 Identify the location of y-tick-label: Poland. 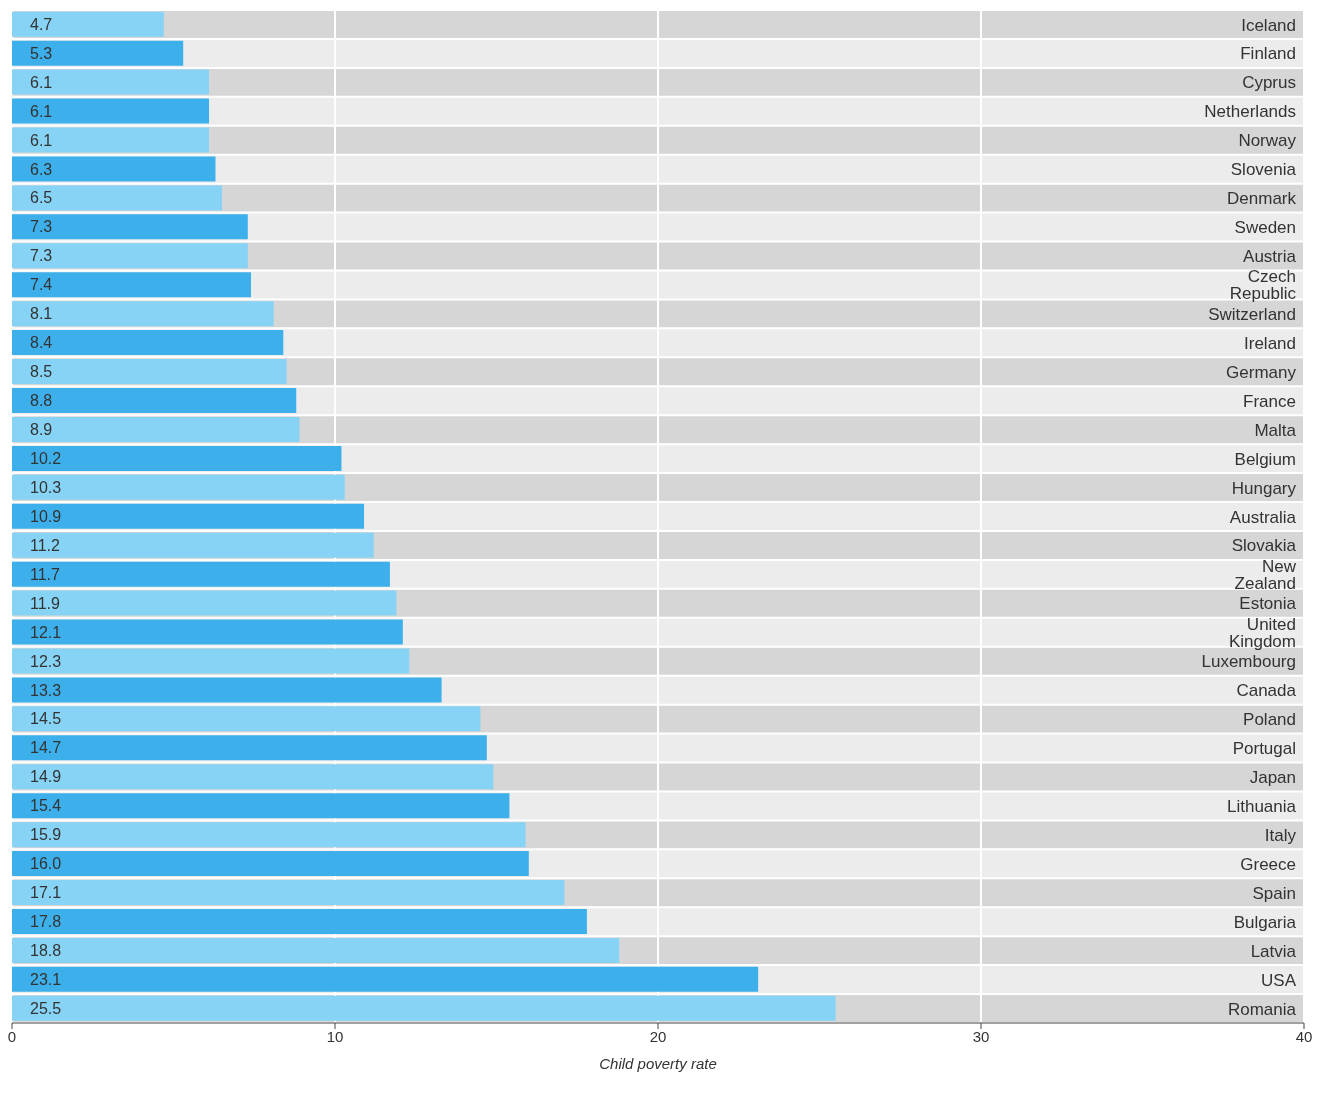
(1269, 720).